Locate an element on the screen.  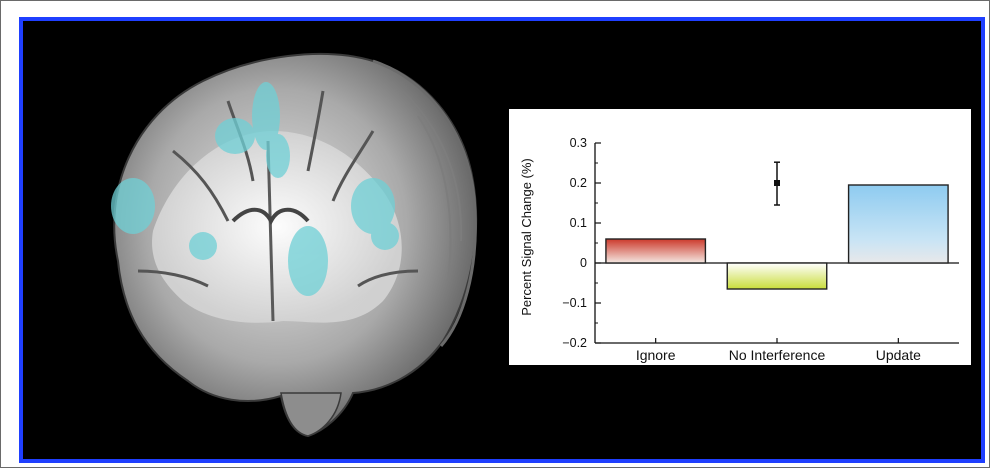
y-tick-label: −0.1 is located at coordinates (574, 303).